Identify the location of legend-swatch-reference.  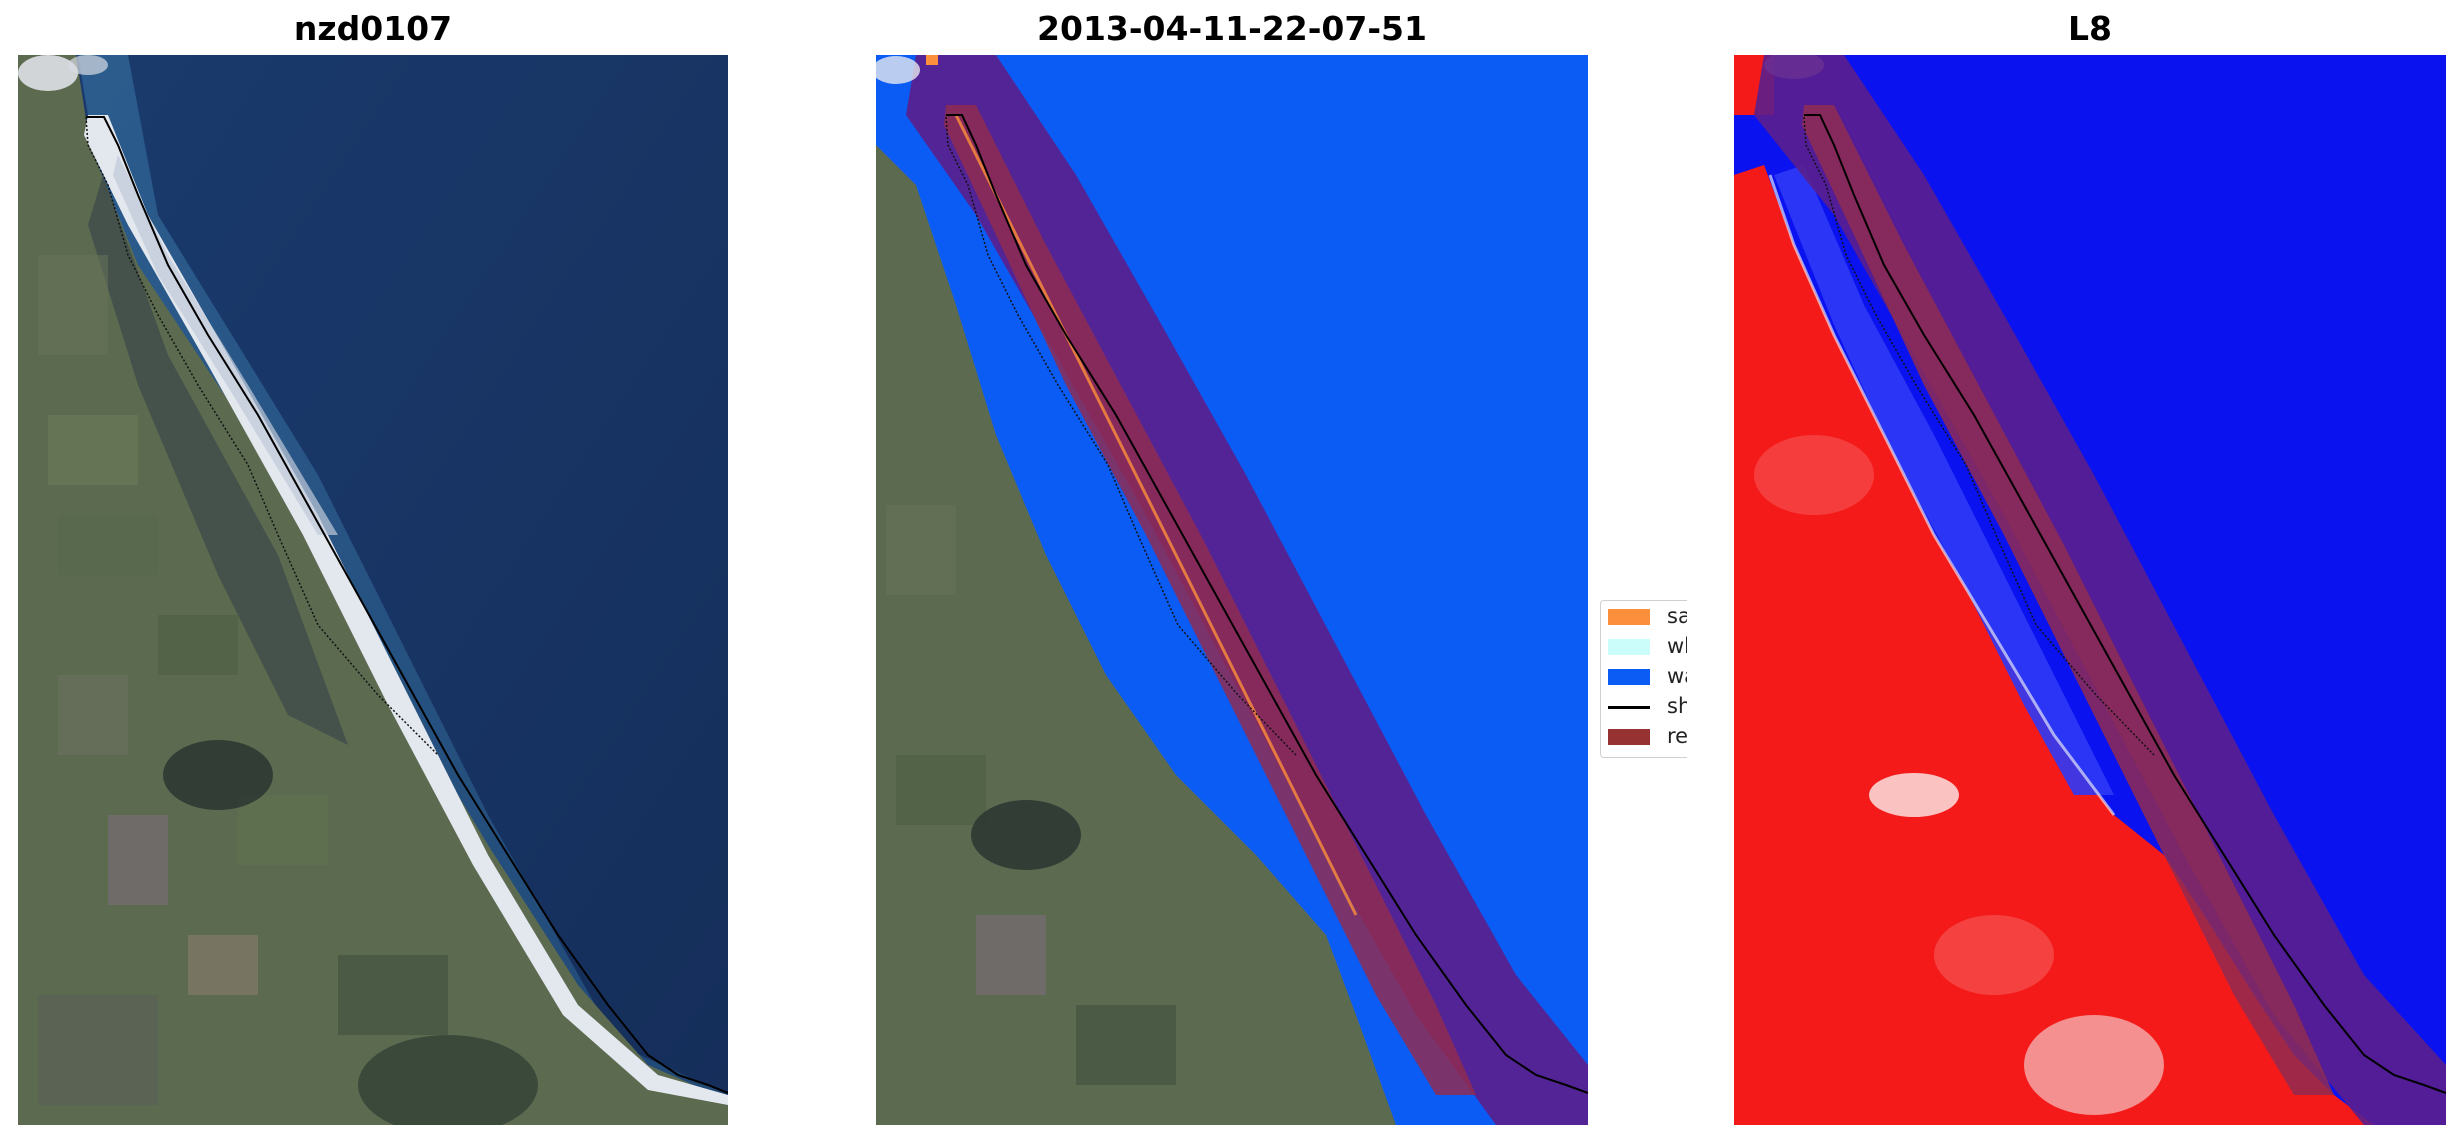
(1629, 737).